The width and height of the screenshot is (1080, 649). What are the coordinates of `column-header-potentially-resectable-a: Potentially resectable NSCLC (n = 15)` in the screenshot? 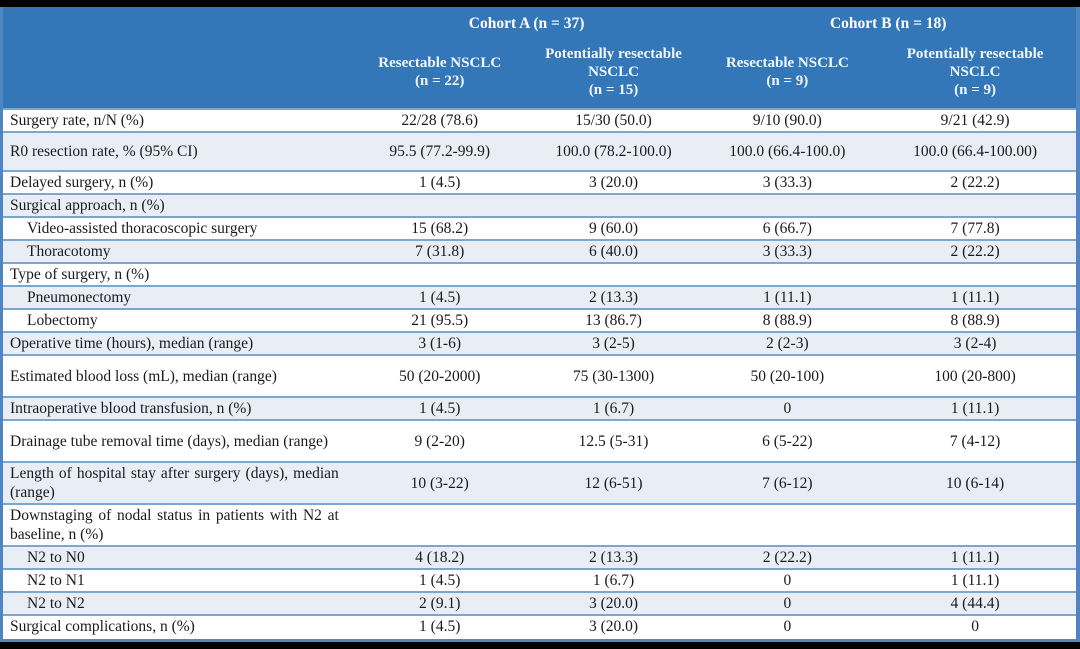 It's located at (614, 71).